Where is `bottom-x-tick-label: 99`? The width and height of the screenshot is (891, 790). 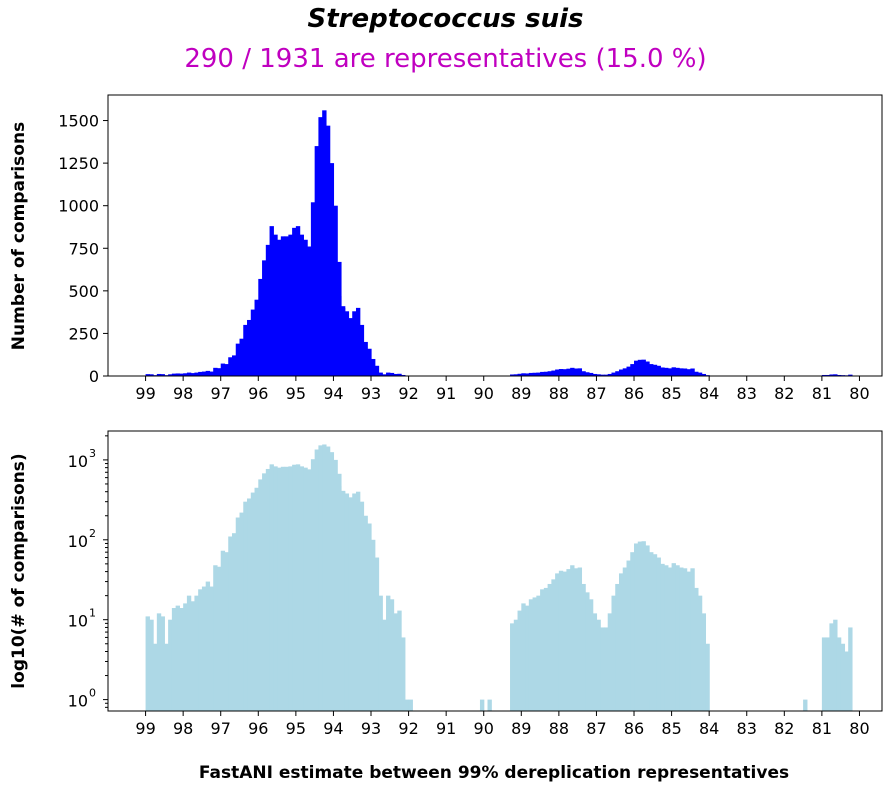
bottom-x-tick-label: 99 is located at coordinates (145, 728).